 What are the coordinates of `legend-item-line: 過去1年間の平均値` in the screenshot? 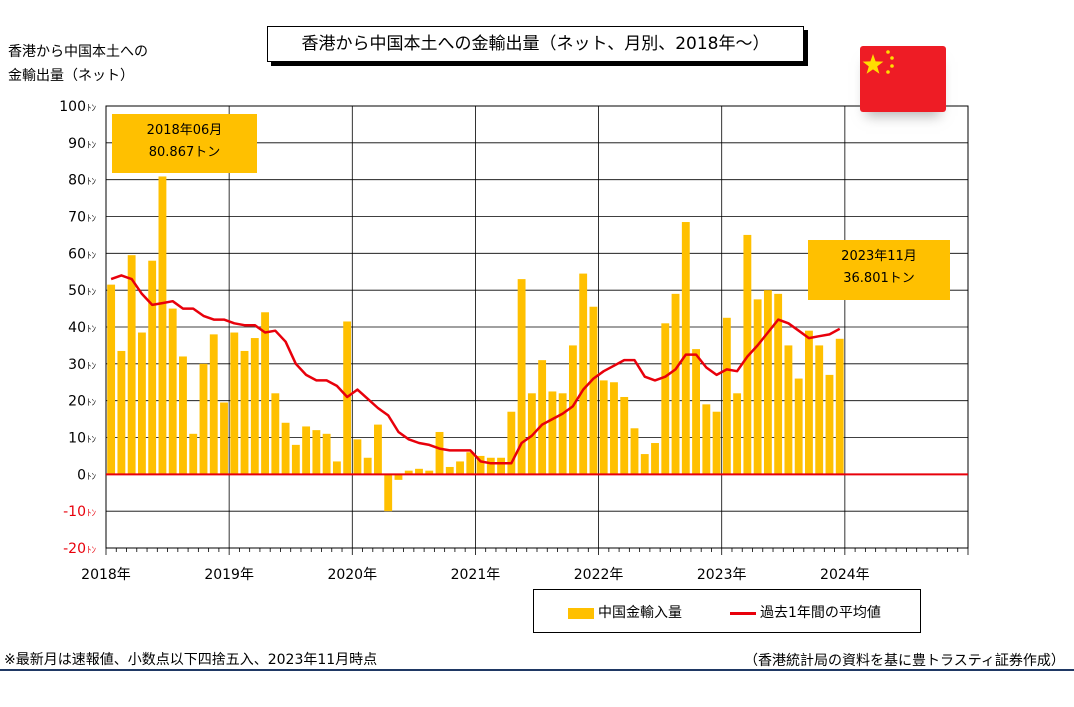 It's located at (805, 612).